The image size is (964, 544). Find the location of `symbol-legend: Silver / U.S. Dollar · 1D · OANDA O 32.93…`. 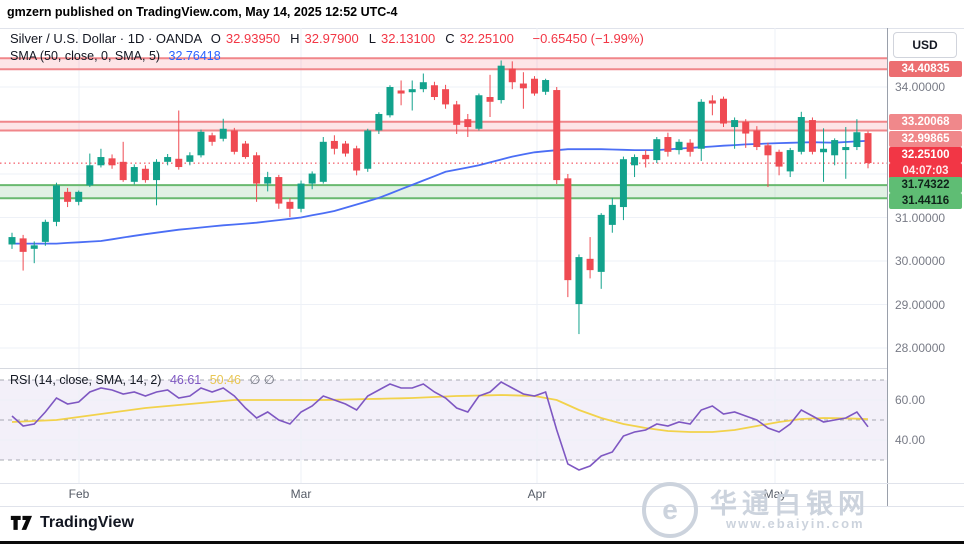

symbol-legend: Silver / U.S. Dollar · 1D · OANDA O 32.93… is located at coordinates (329, 38).